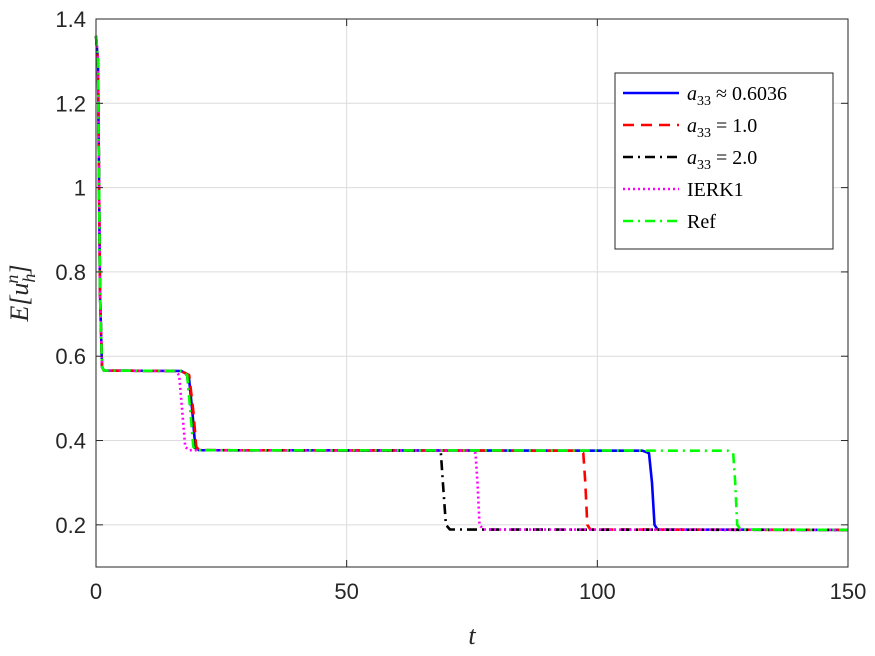  I want to click on svg-text: E[uhn], so click(20, 293).